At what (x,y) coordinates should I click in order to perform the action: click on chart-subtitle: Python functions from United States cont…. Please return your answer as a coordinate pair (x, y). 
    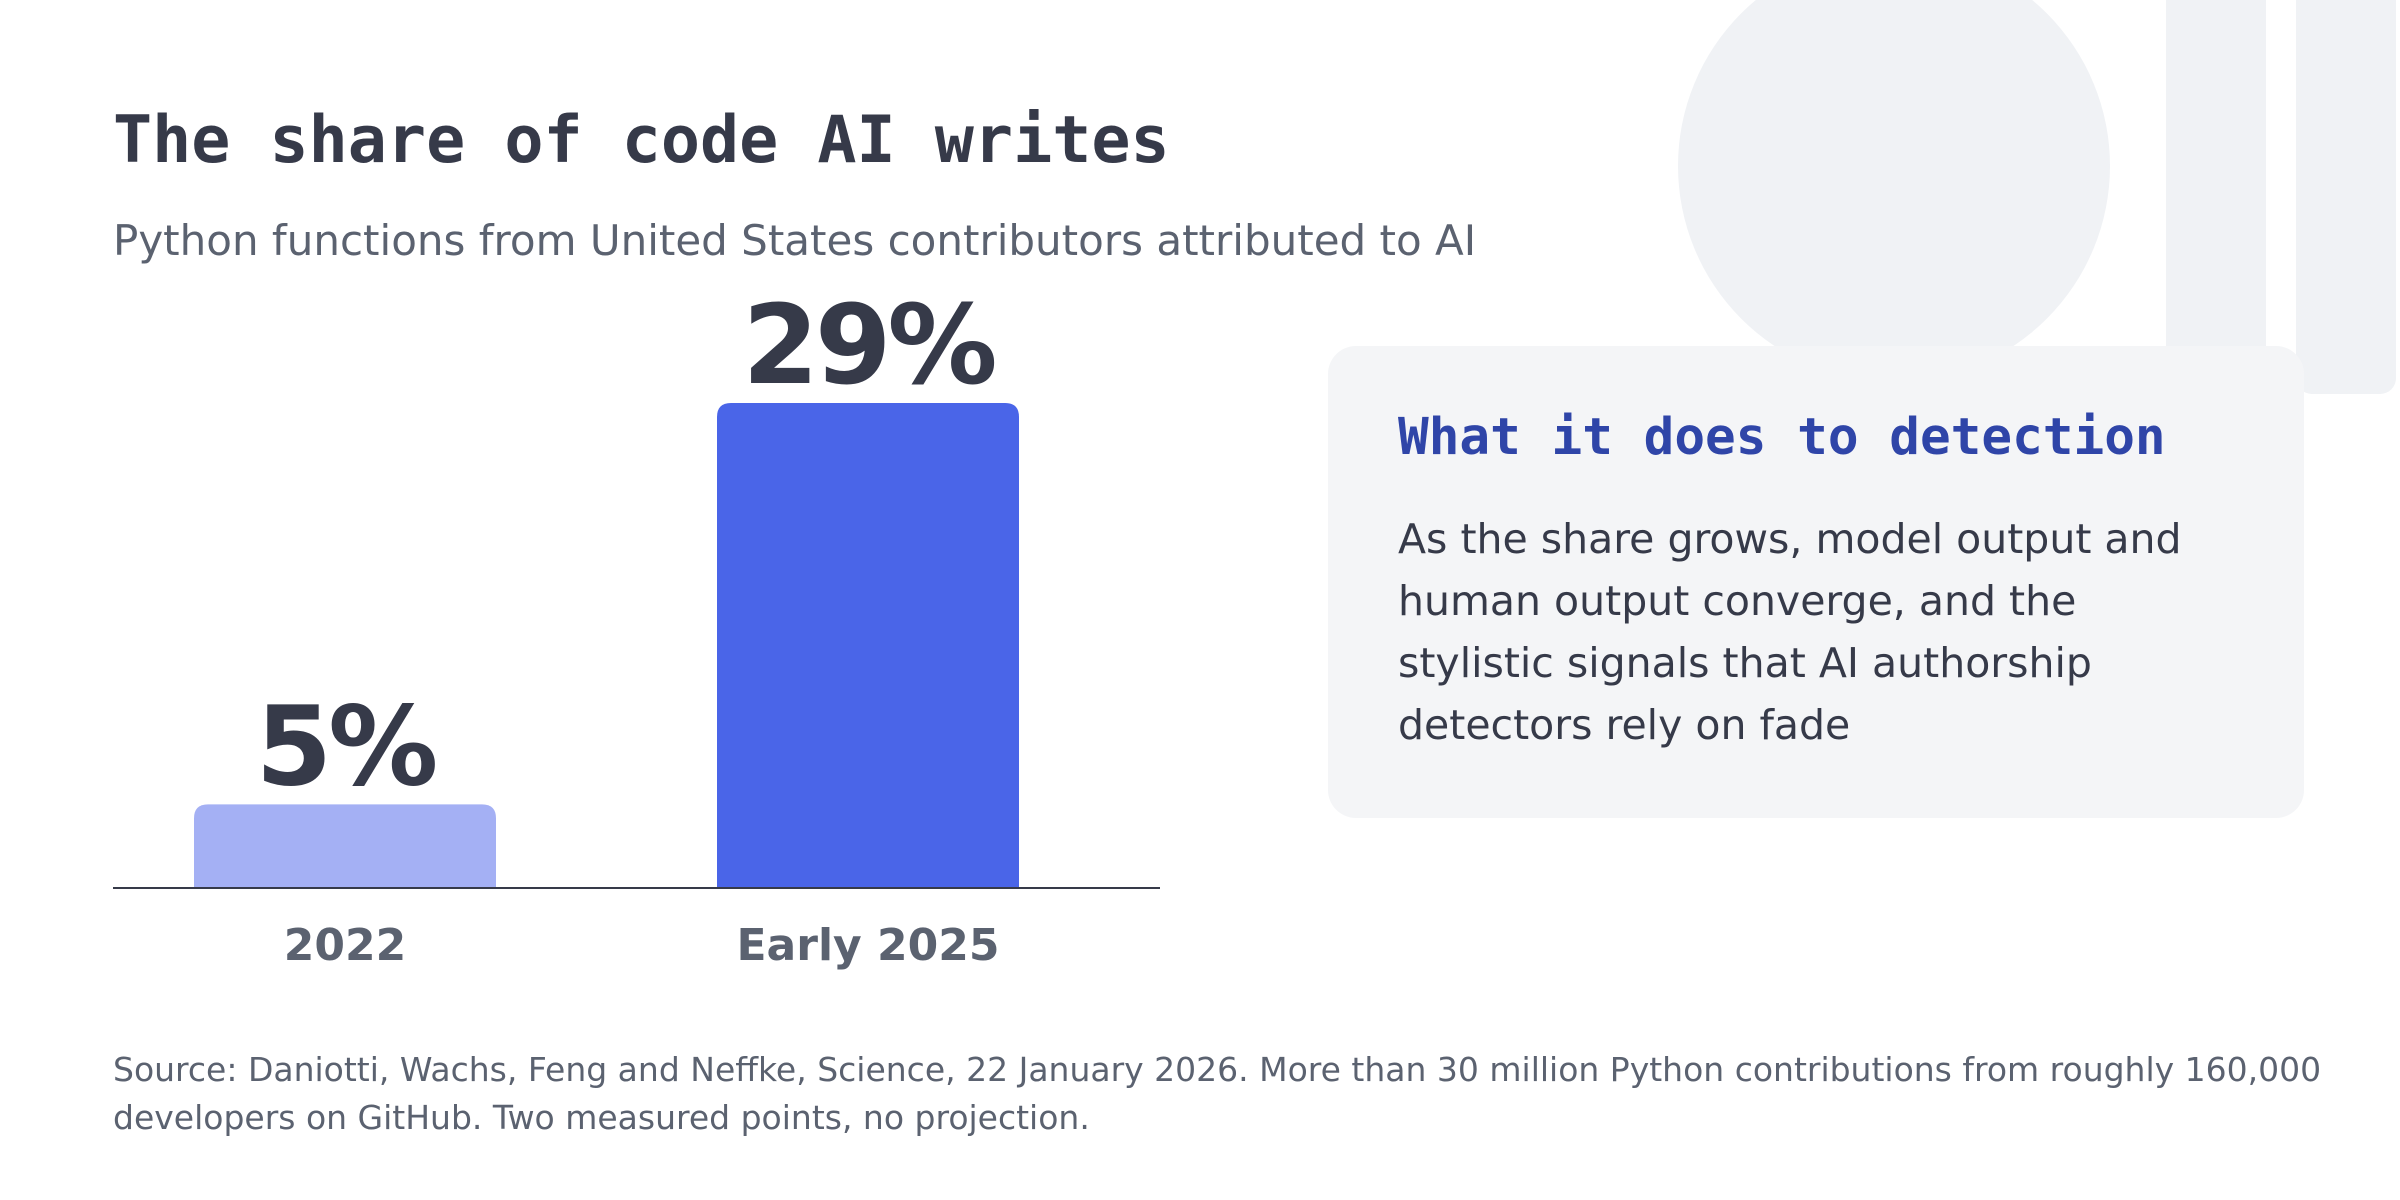
    Looking at the image, I should click on (795, 240).